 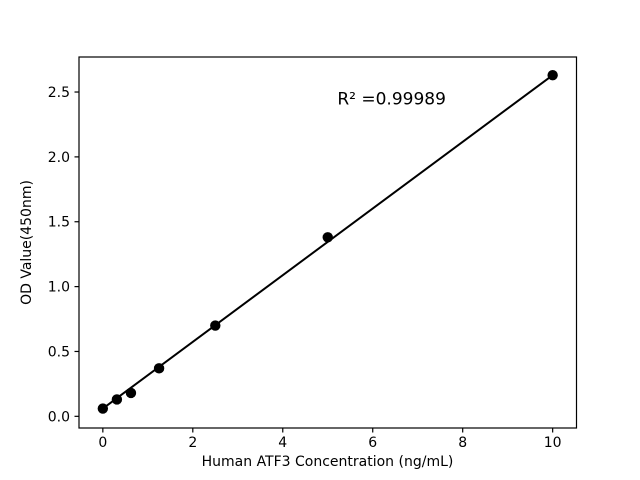 What do you see at coordinates (372, 443) in the screenshot?
I see `x-tick-label: 6` at bounding box center [372, 443].